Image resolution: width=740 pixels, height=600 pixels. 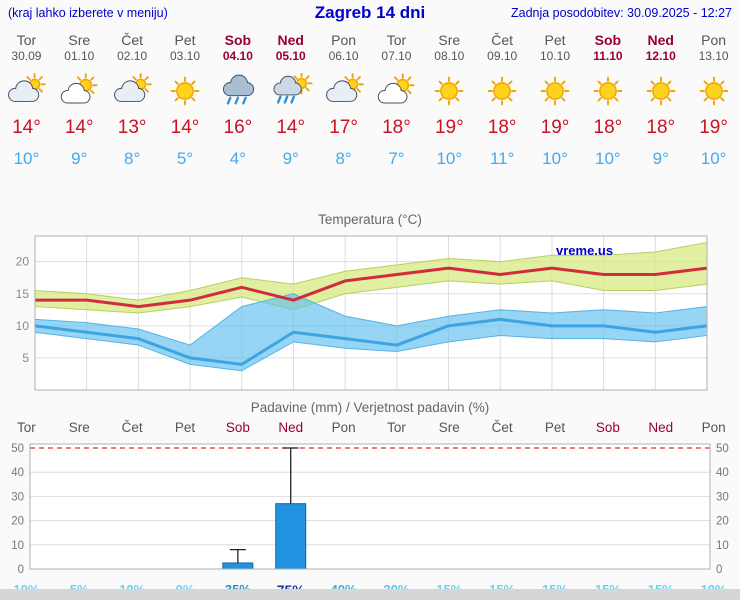 I want to click on day-date: 08.10, so click(x=449, y=56).